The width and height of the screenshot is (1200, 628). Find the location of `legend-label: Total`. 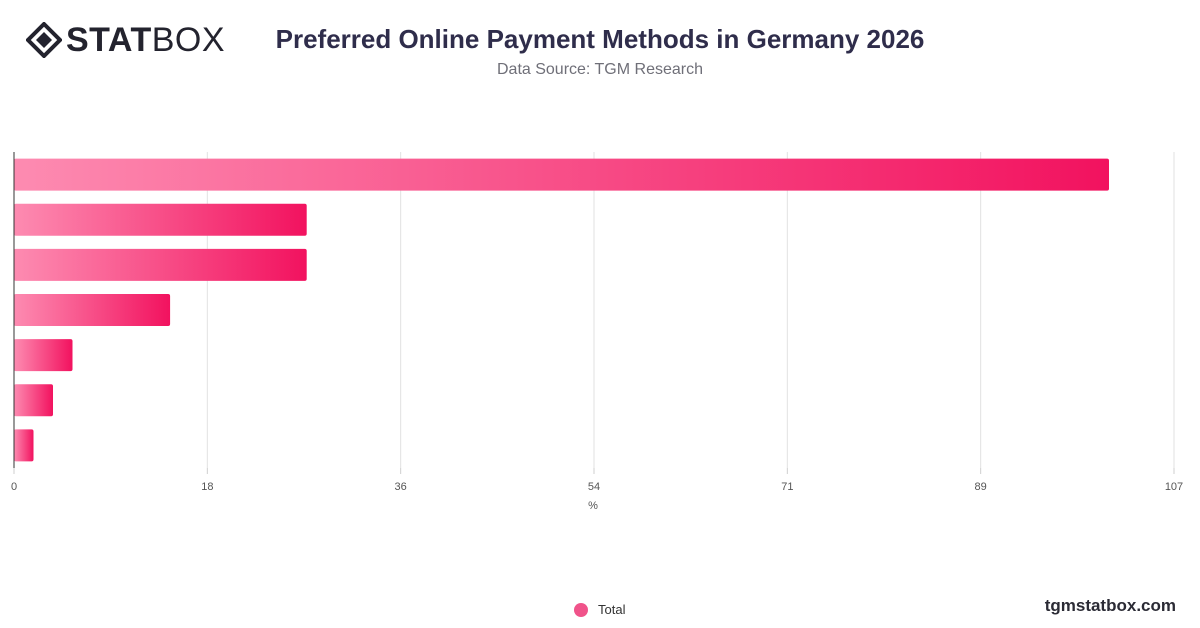

legend-label: Total is located at coordinates (612, 609).